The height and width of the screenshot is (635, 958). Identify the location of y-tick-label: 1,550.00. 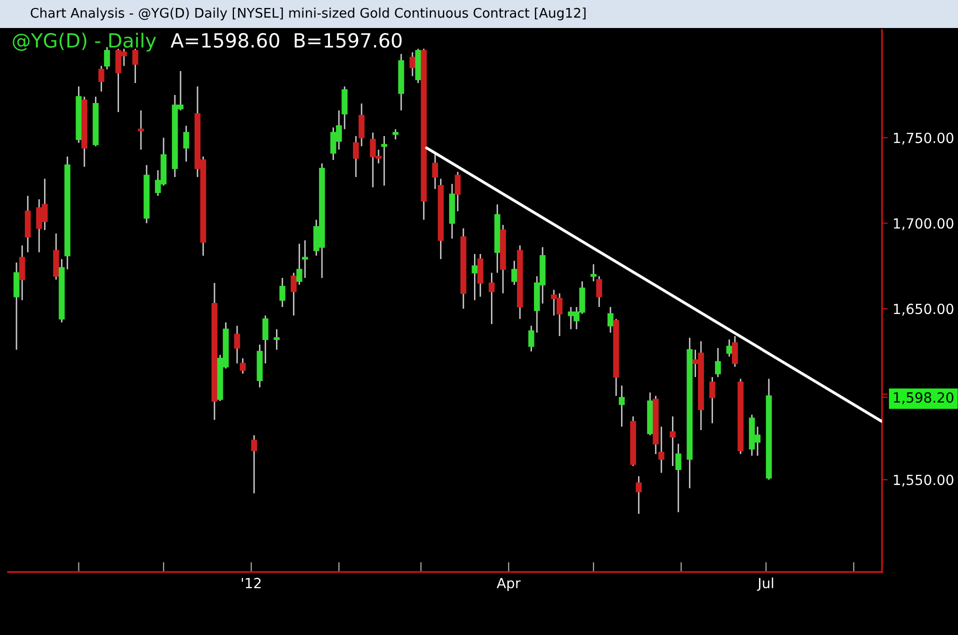
(924, 480).